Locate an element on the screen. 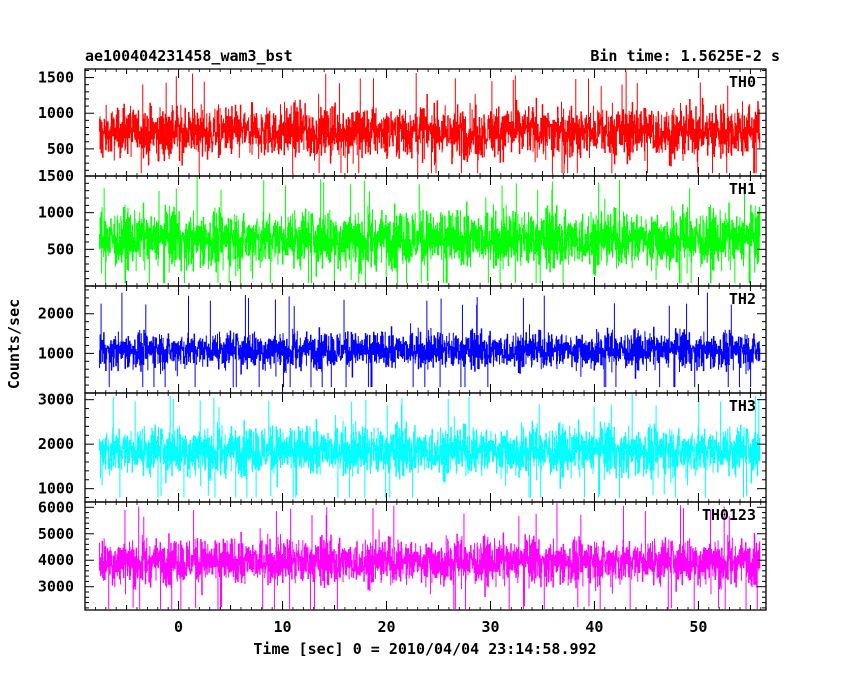 The width and height of the screenshot is (850, 680). y-axis-label: Counts/sec is located at coordinates (14, 344).